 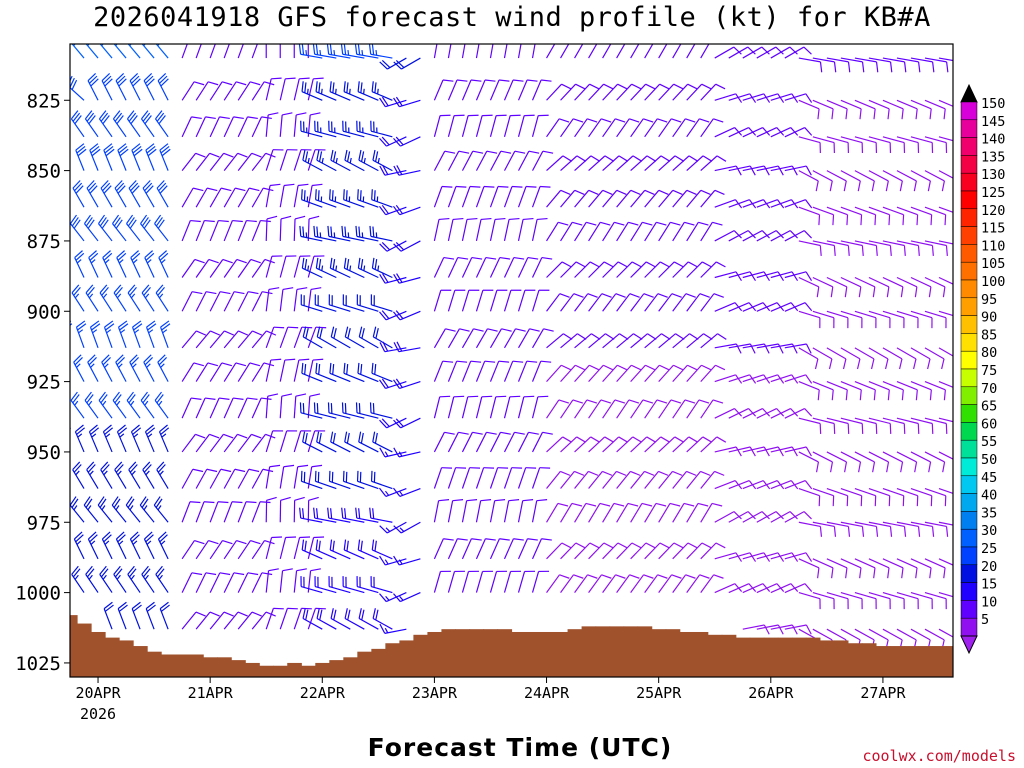 I want to click on terrain-layer, so click(x=511, y=646).